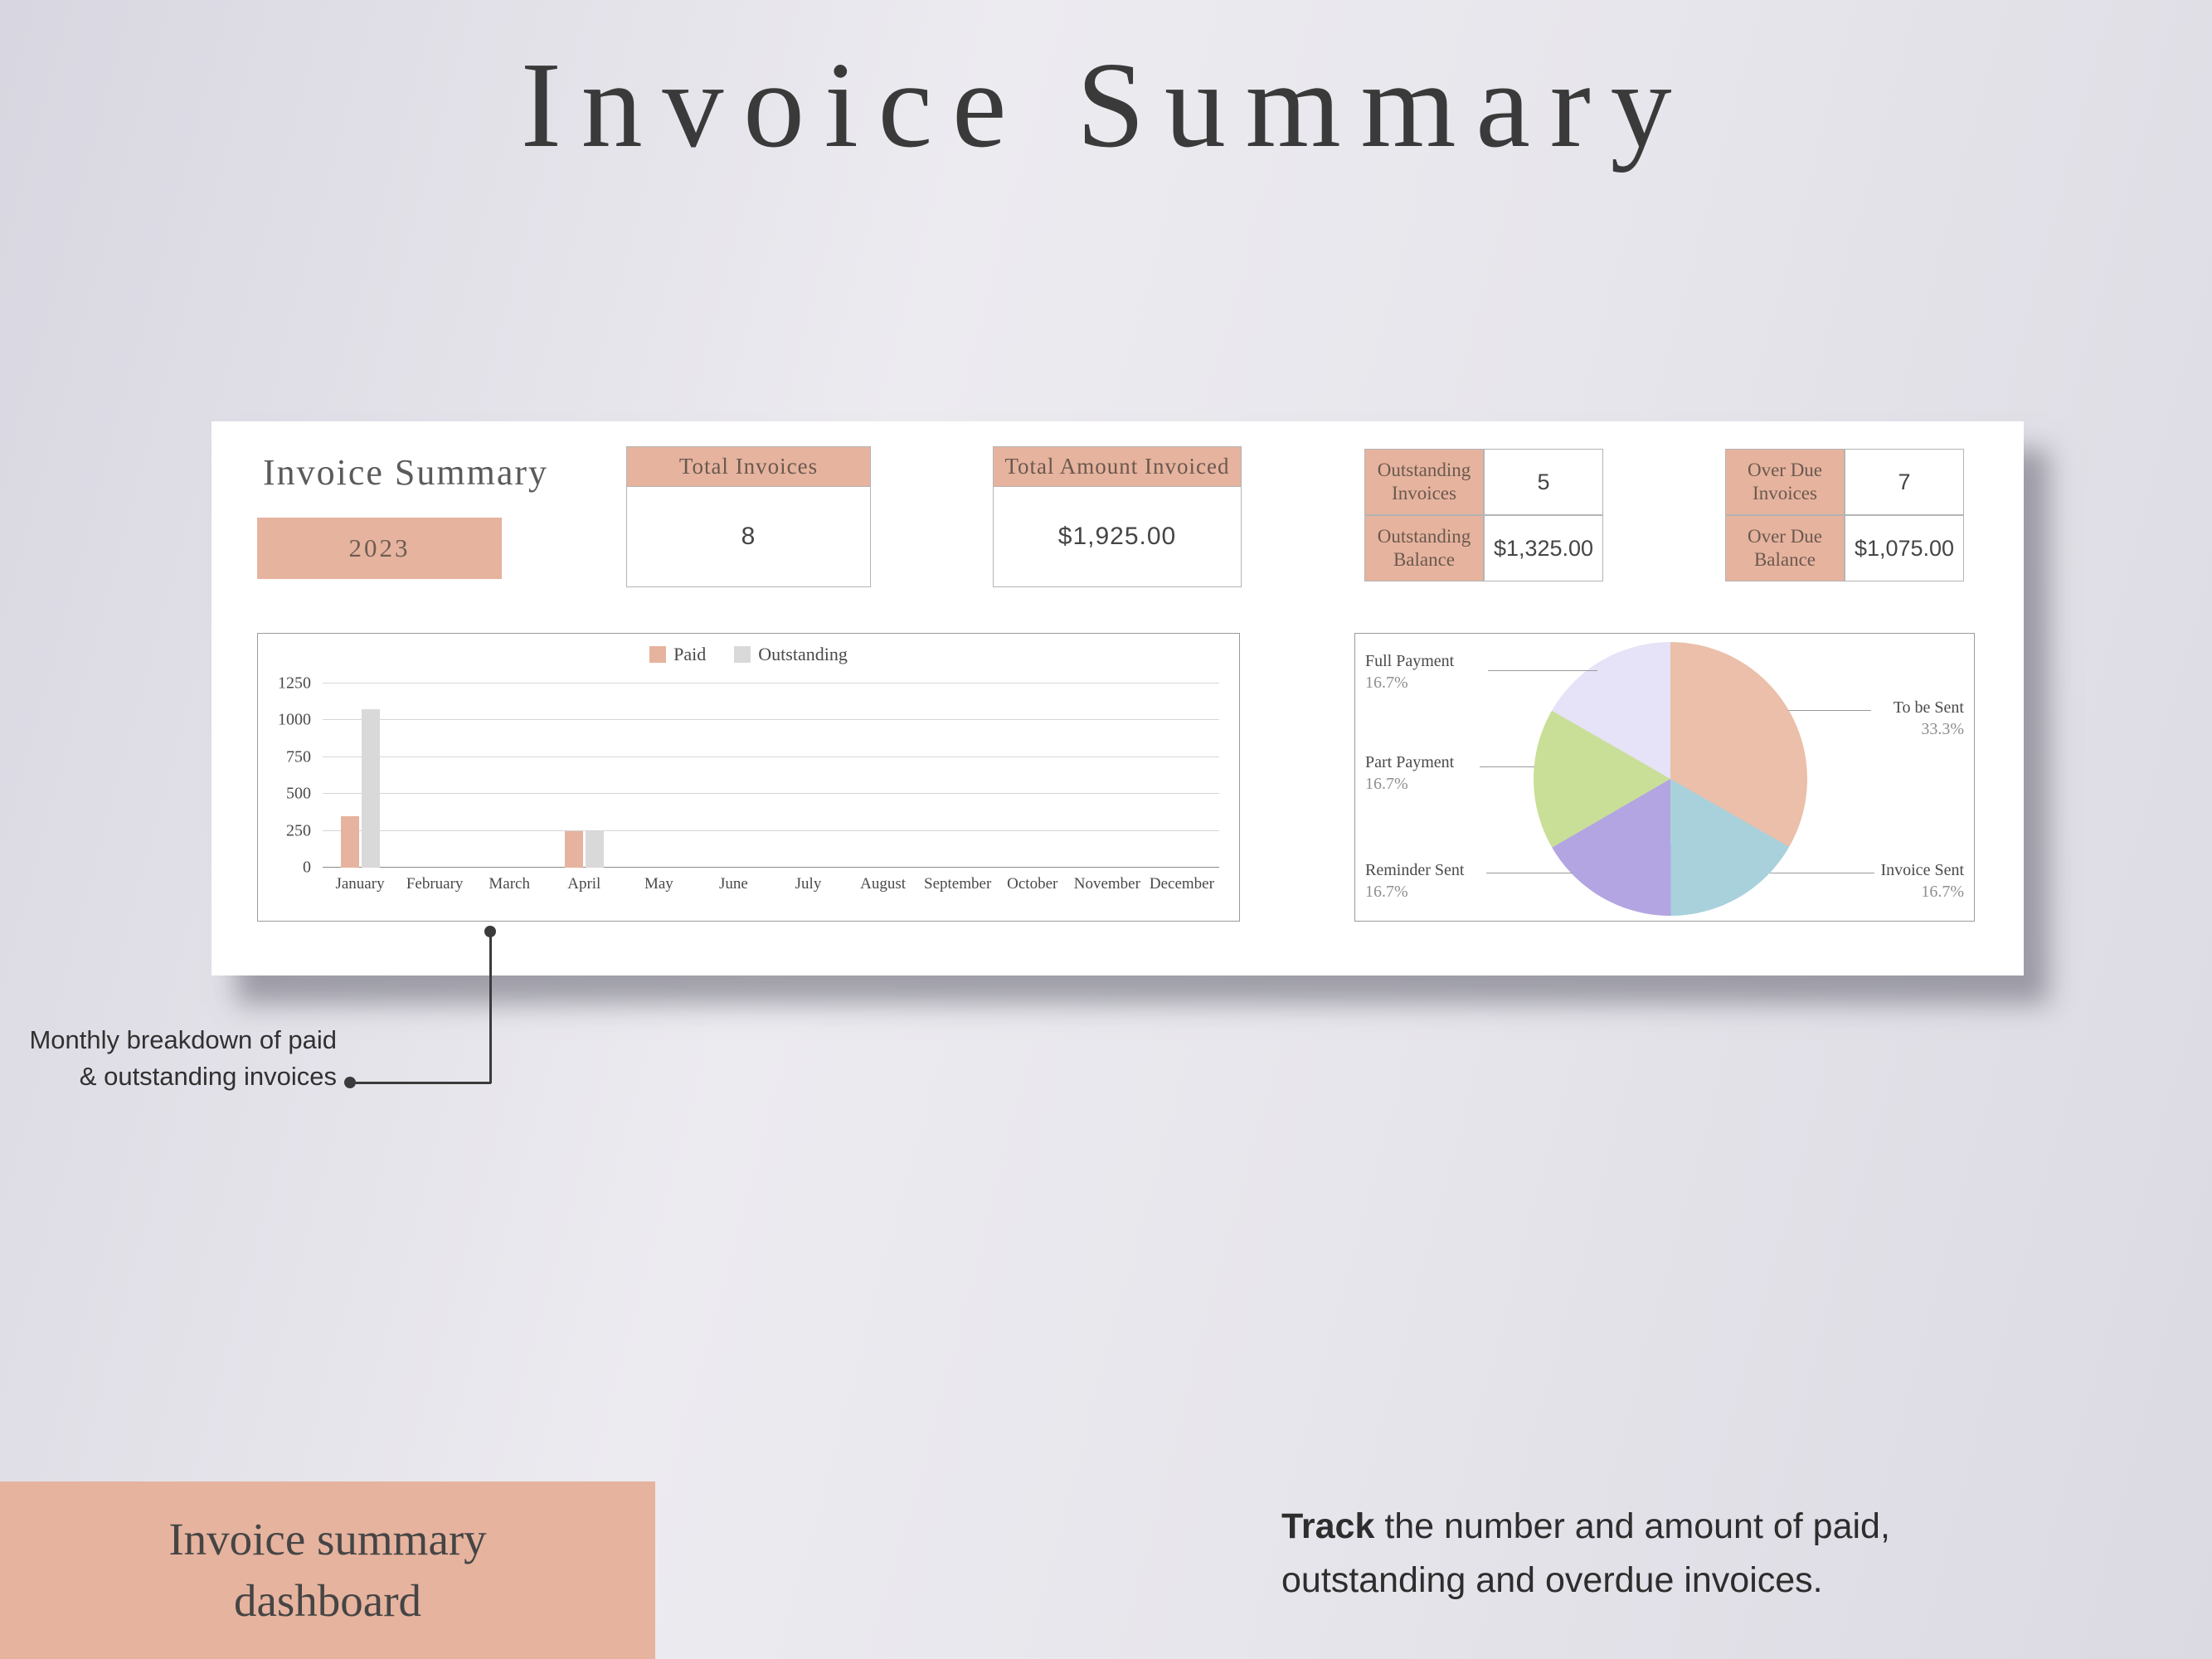  What do you see at coordinates (1543, 482) in the screenshot?
I see `outstanding-invoices-value: 5` at bounding box center [1543, 482].